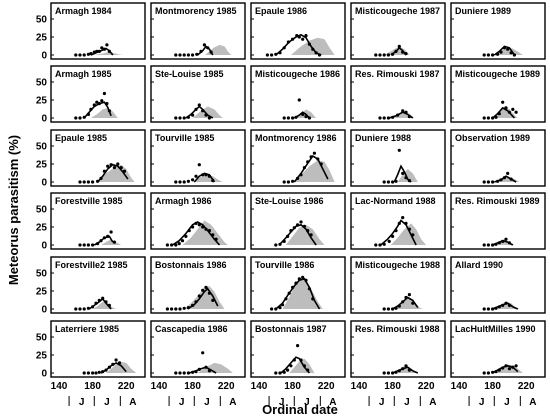 The image size is (550, 420). Describe the element at coordinates (298, 94) in the screenshot. I see `panel-8: Misticougeche 1986` at that location.